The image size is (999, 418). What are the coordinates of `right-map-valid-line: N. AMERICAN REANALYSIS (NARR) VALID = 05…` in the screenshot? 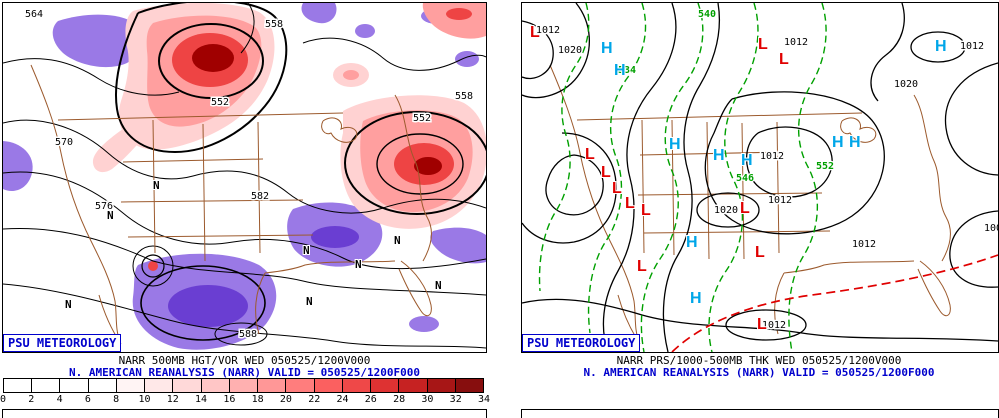 It's located at (759, 372).